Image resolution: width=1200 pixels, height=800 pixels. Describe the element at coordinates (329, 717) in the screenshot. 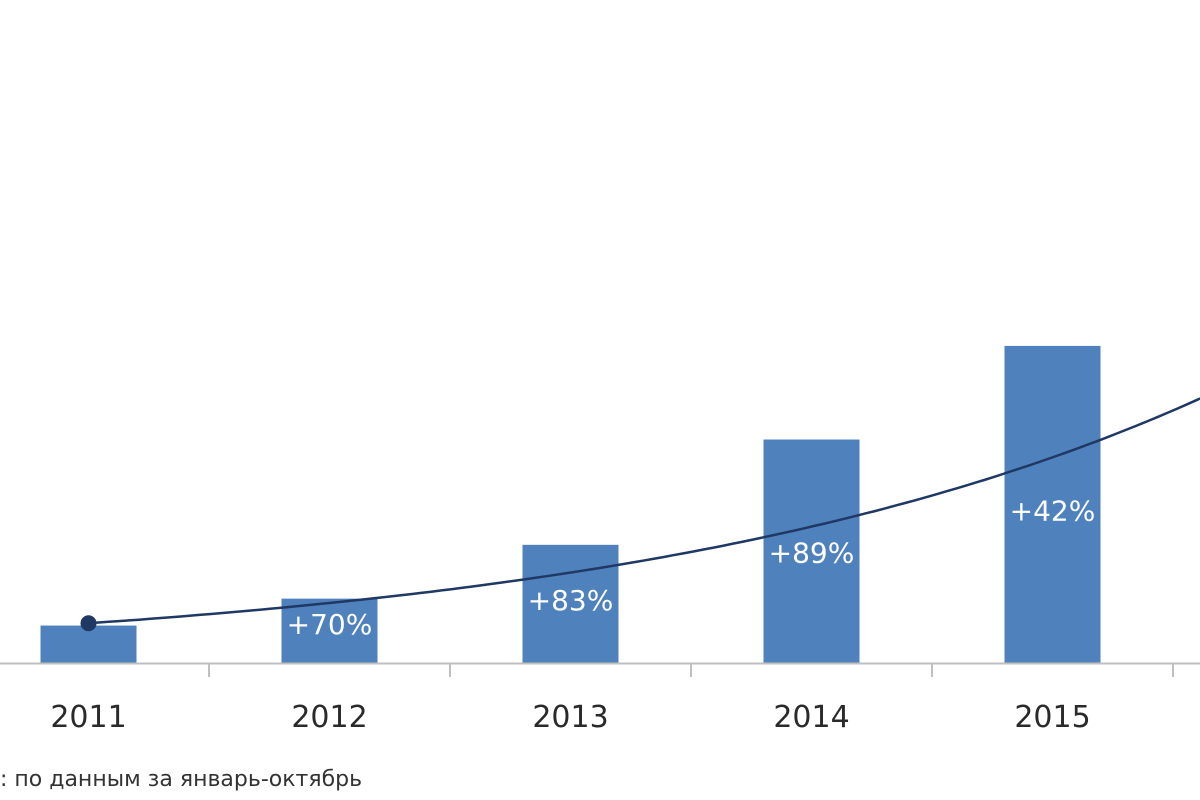

I see `x-tick-label-2012: 2012` at that location.